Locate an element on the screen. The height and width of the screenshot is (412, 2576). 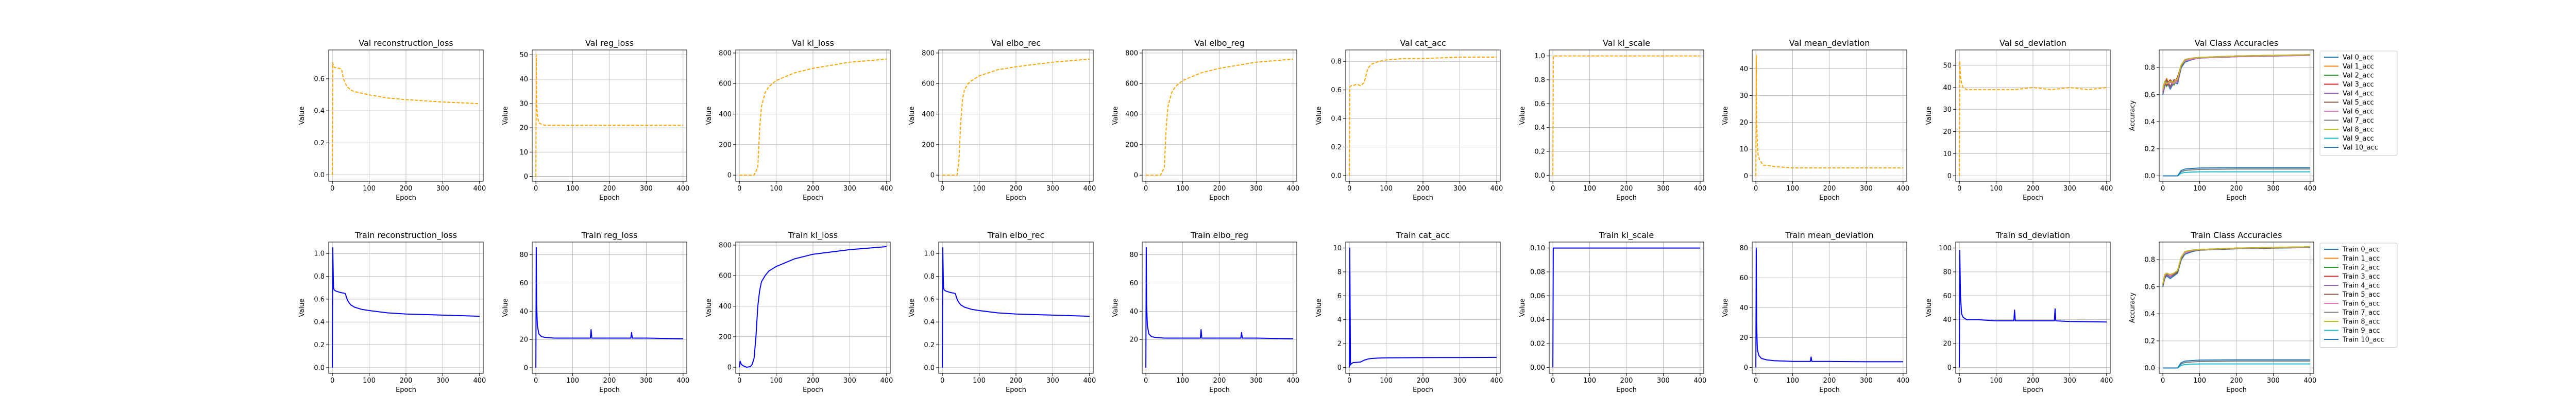
chart-9-x-tick-label: 400 is located at coordinates (2309, 189).